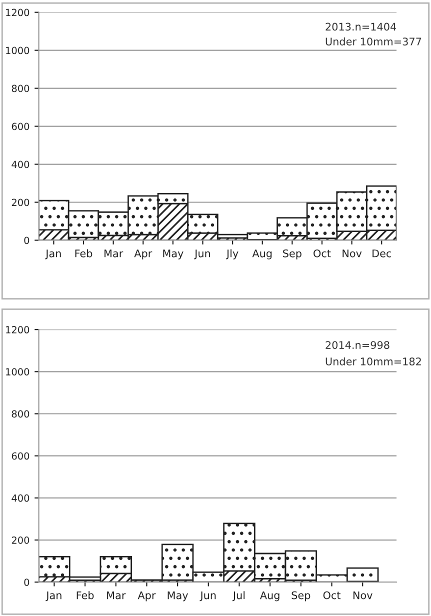 This screenshot has width=431, height=616. What do you see at coordinates (232, 254) in the screenshot?
I see `x-tick-label: Jly` at bounding box center [232, 254].